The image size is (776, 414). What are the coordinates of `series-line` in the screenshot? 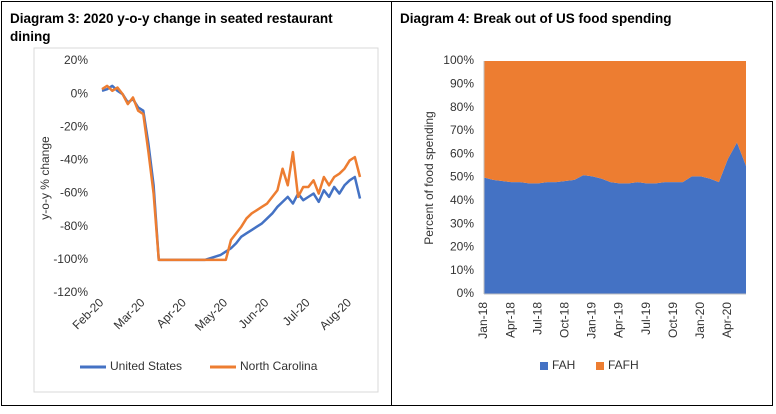 It's located at (231, 173).